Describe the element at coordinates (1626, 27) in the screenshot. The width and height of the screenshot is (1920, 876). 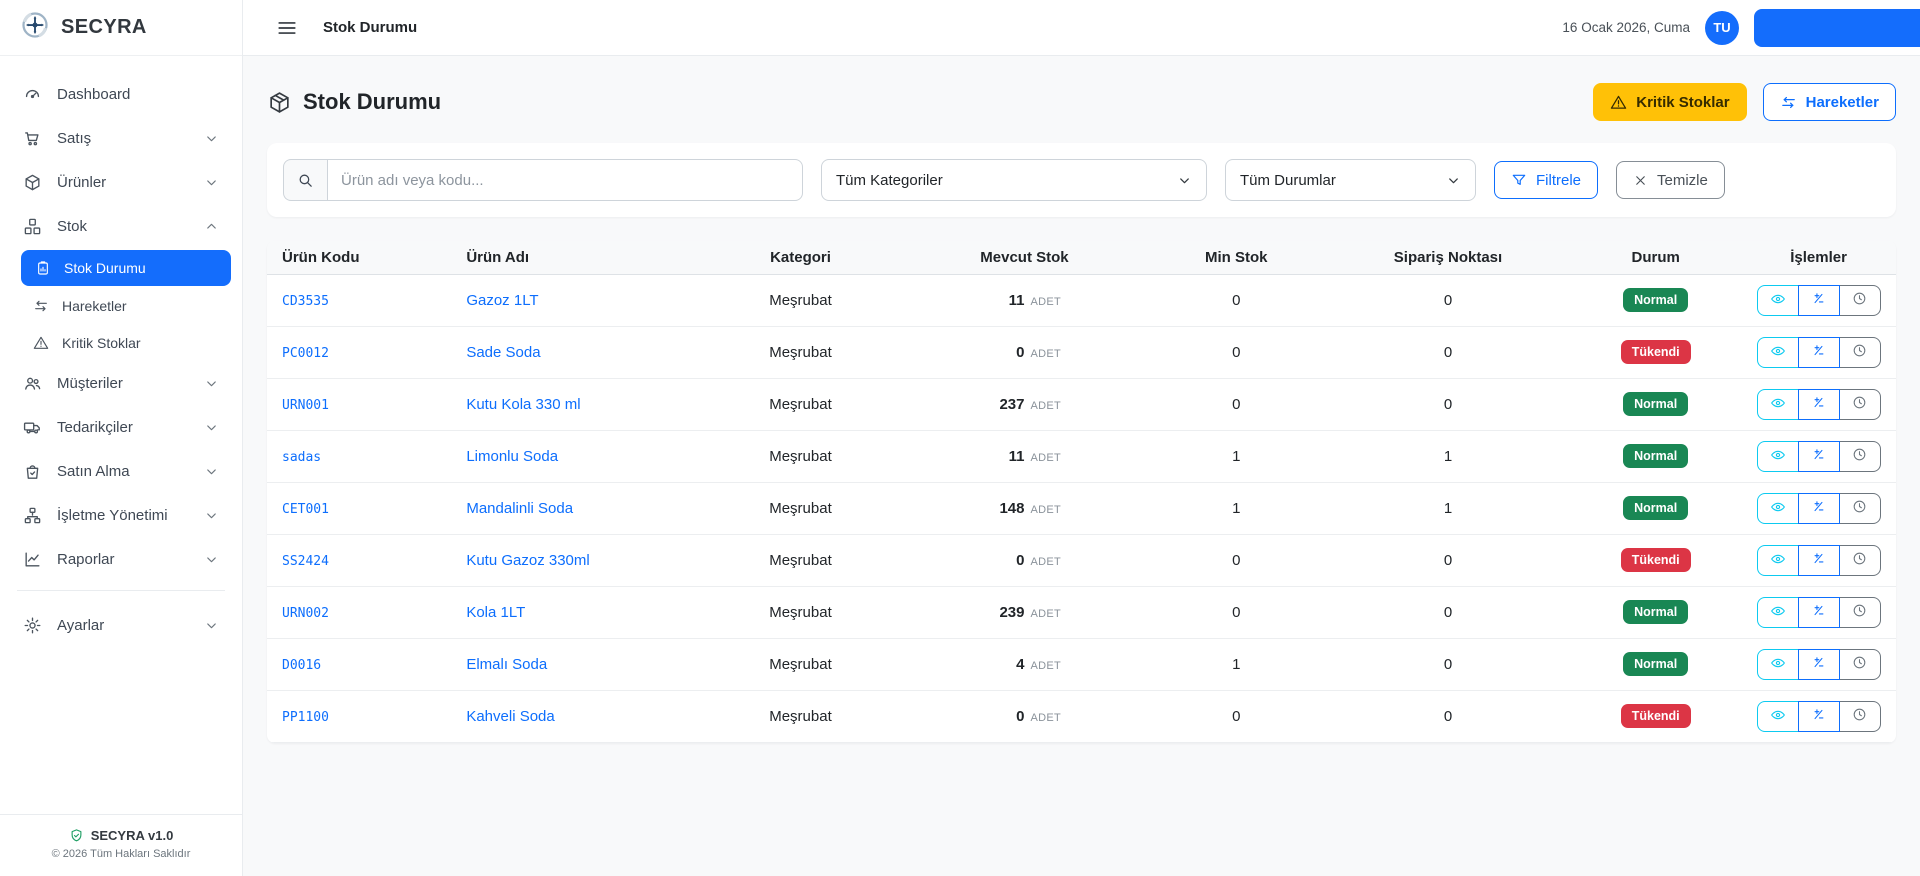
I see `current-date: 16 Ocak 2026, Cuma` at that location.